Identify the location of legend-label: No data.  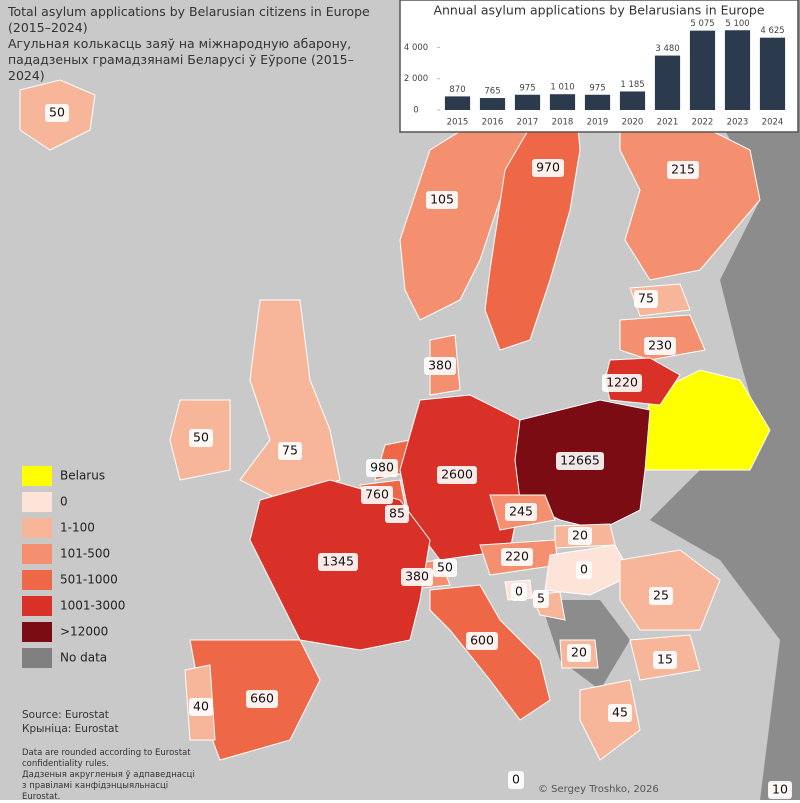
(83, 658).